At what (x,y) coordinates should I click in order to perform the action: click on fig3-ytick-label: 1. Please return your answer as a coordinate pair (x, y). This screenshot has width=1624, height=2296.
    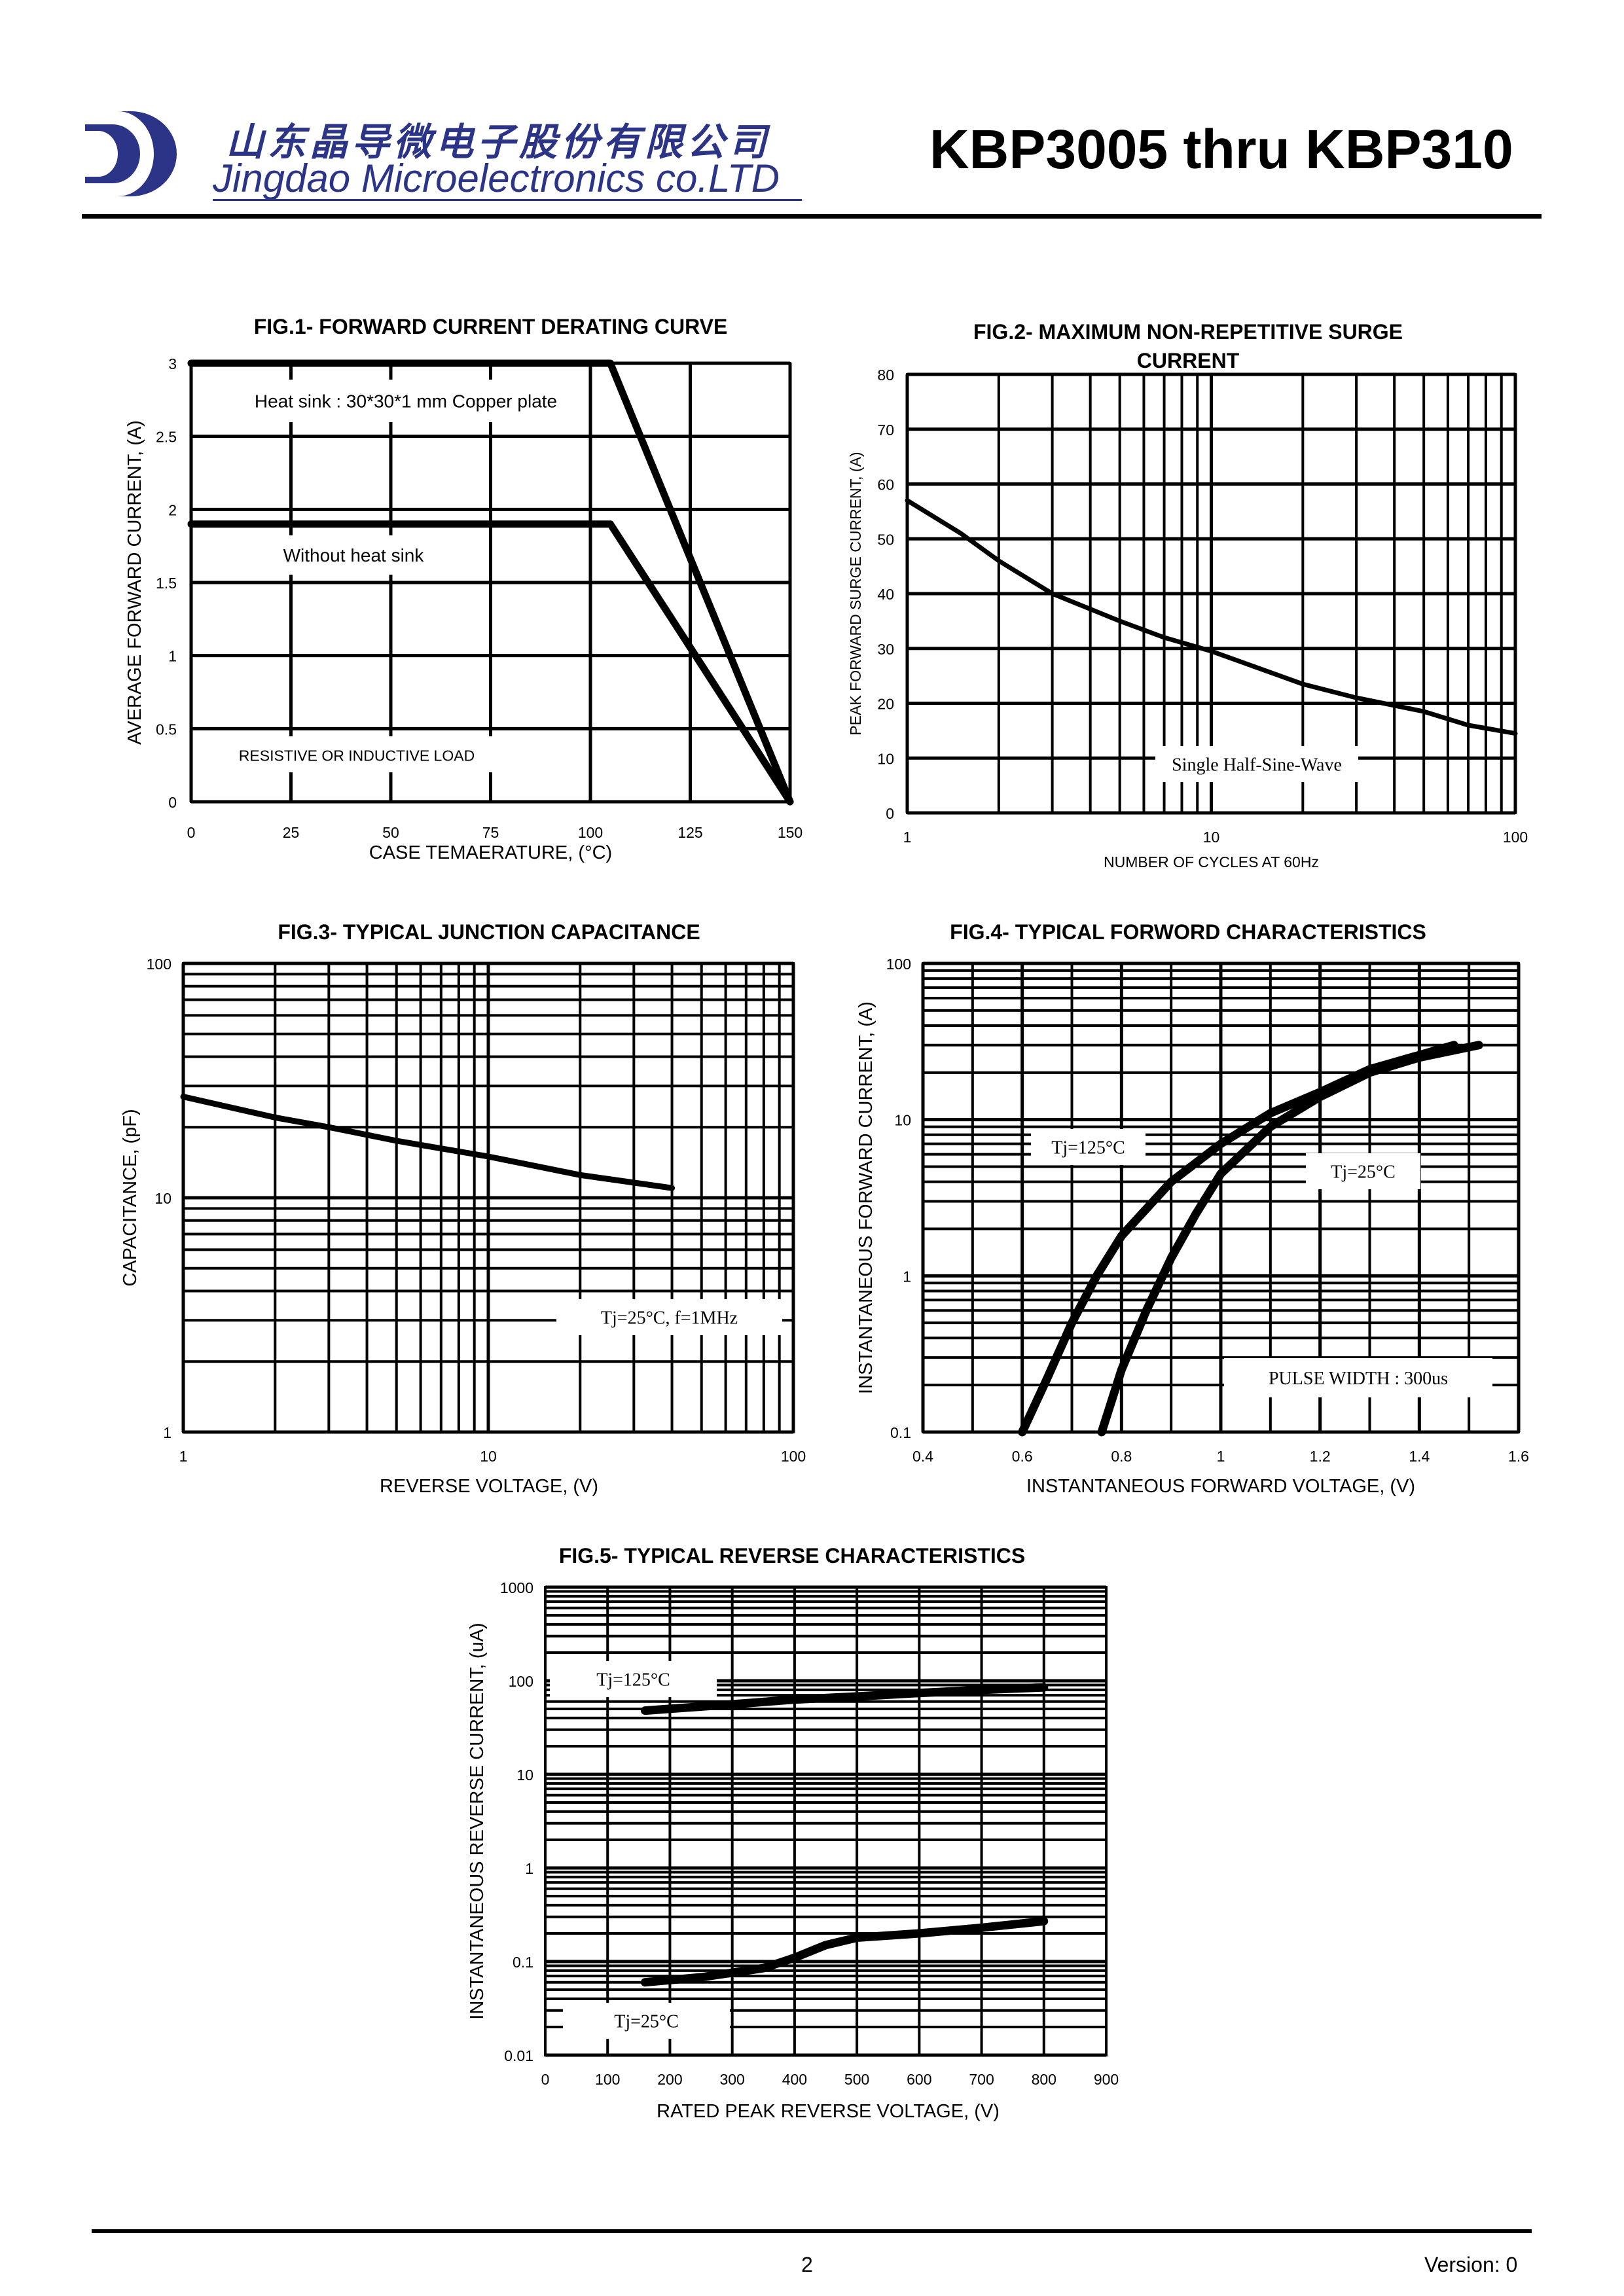
    Looking at the image, I should click on (167, 1433).